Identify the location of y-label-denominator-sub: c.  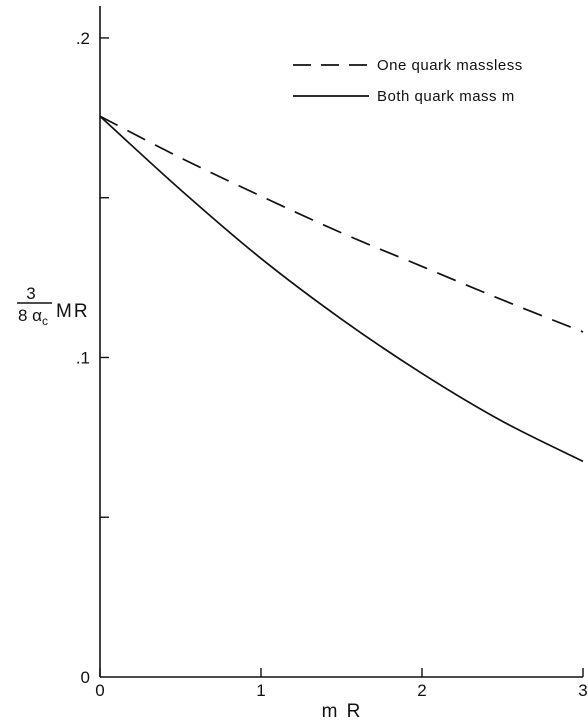
(45, 321).